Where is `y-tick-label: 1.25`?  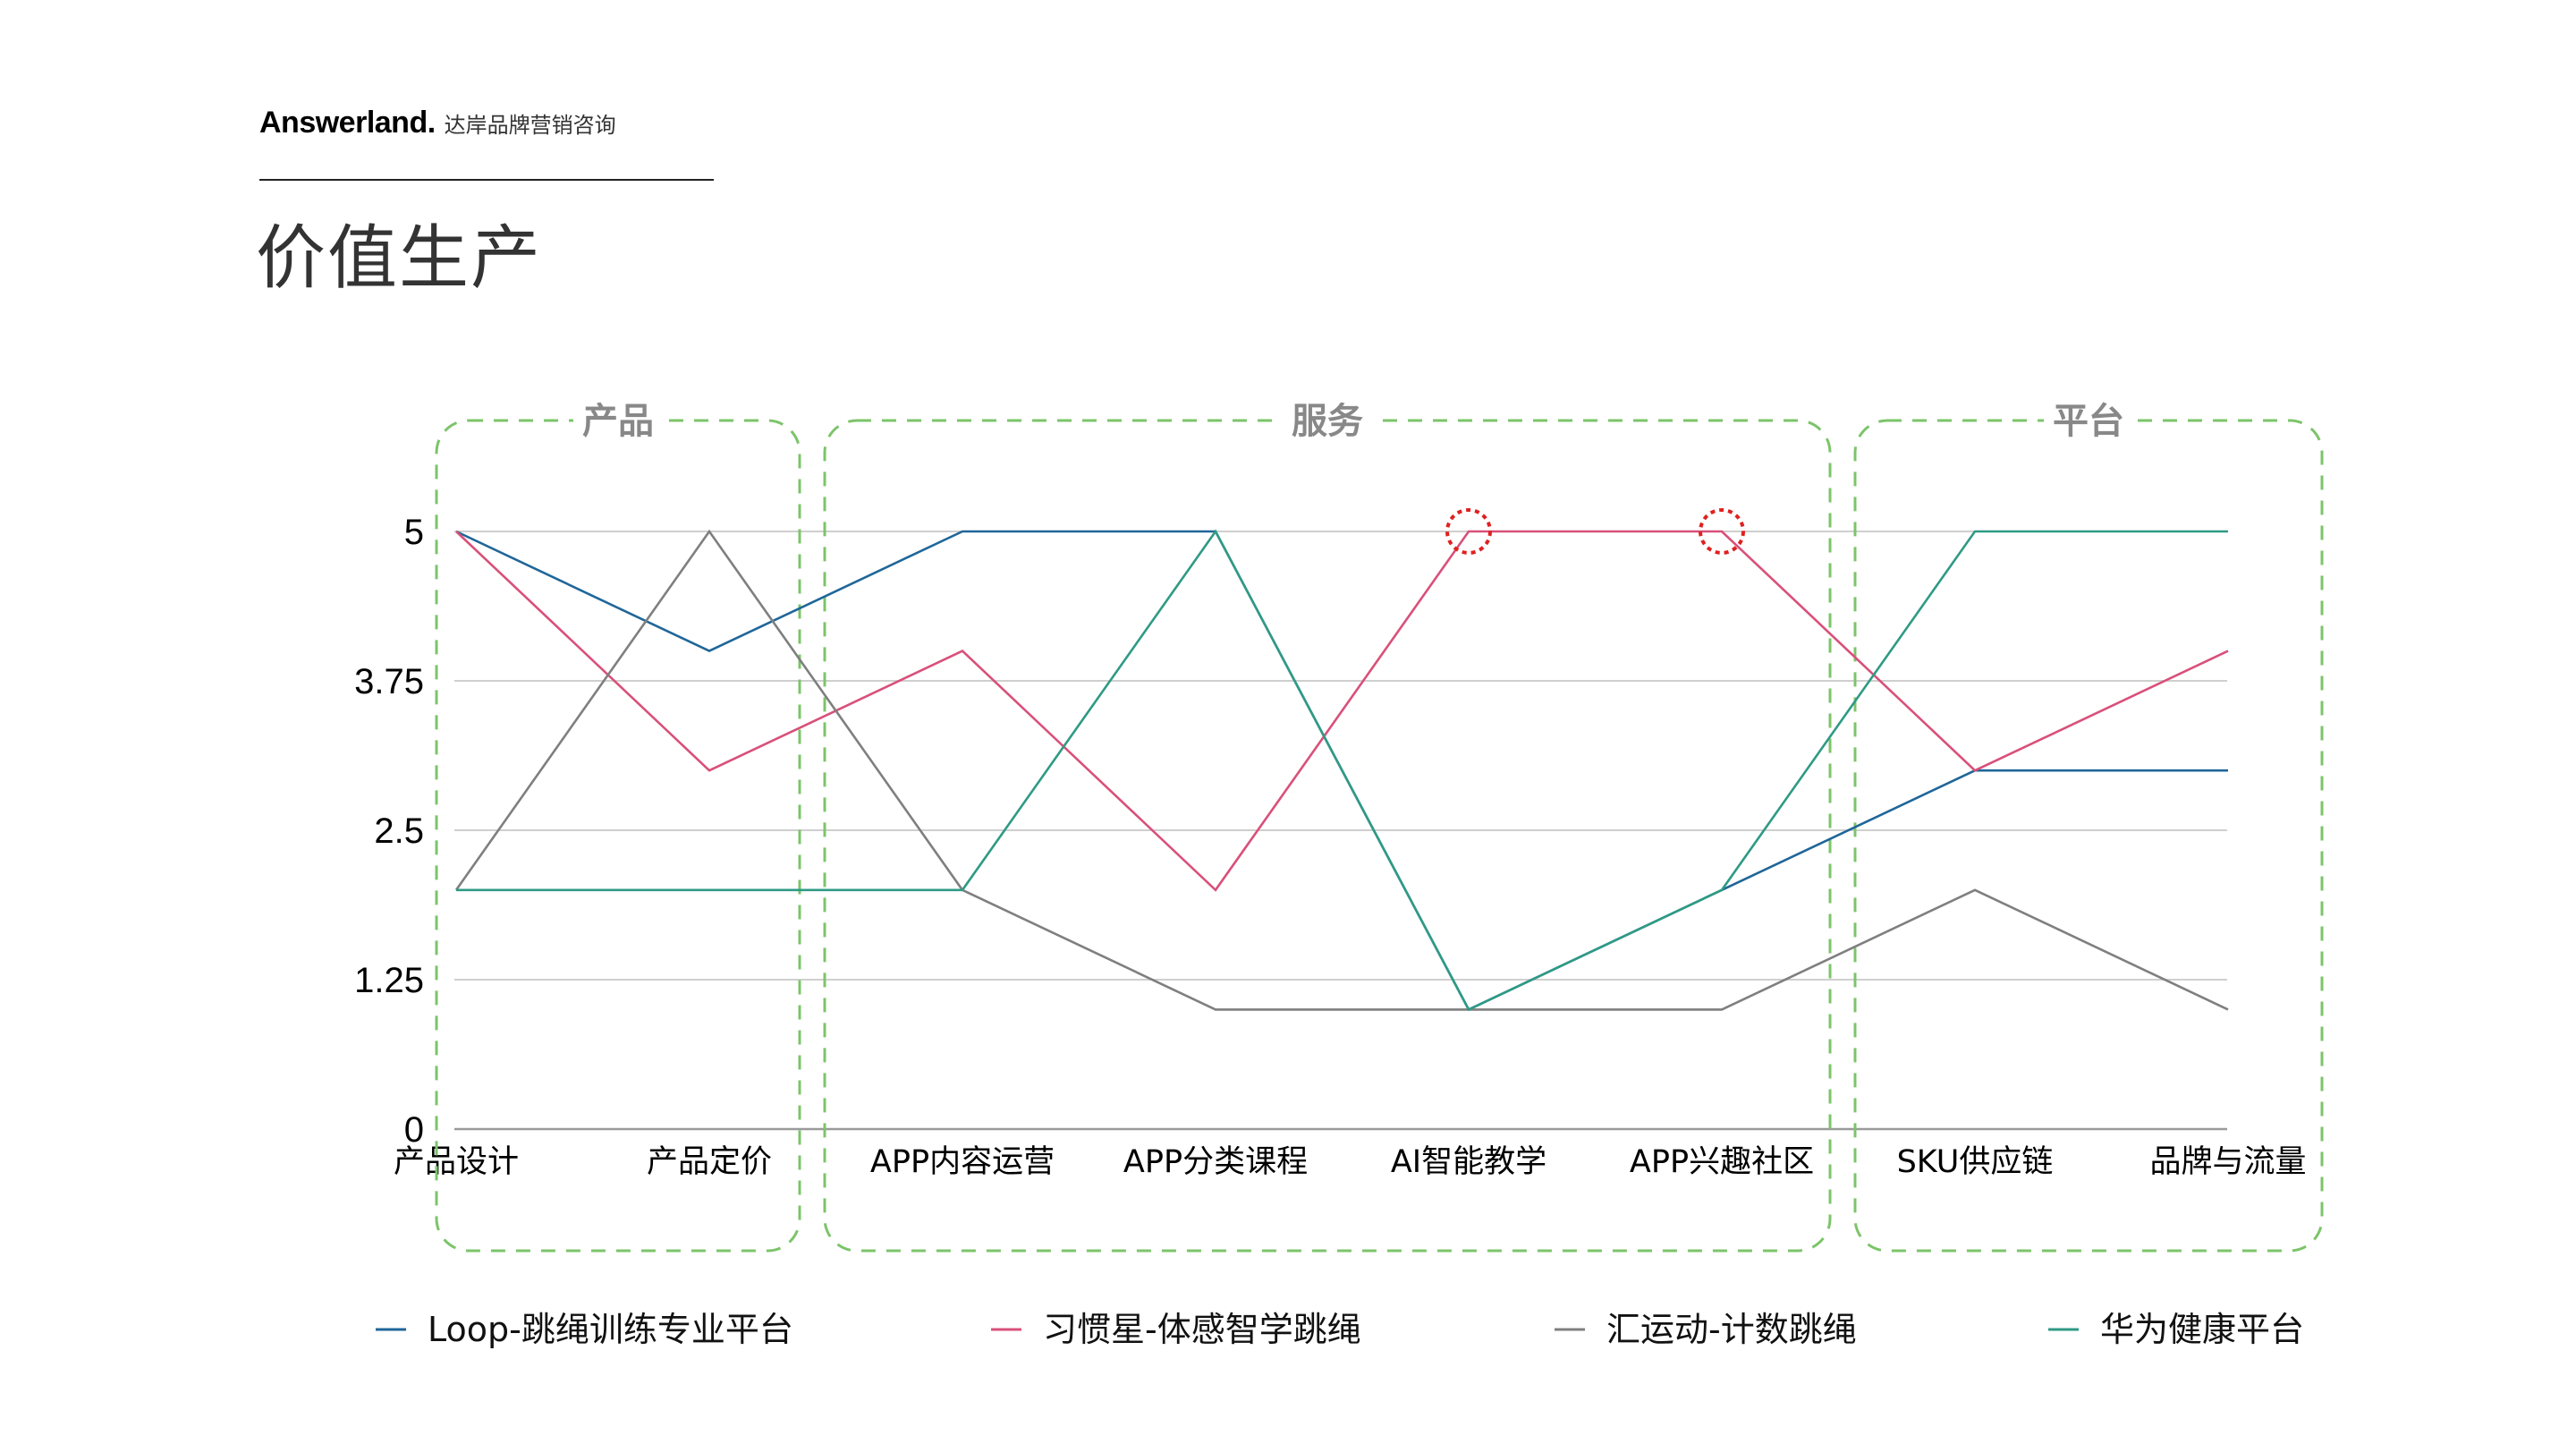 y-tick-label: 1.25 is located at coordinates (389, 980).